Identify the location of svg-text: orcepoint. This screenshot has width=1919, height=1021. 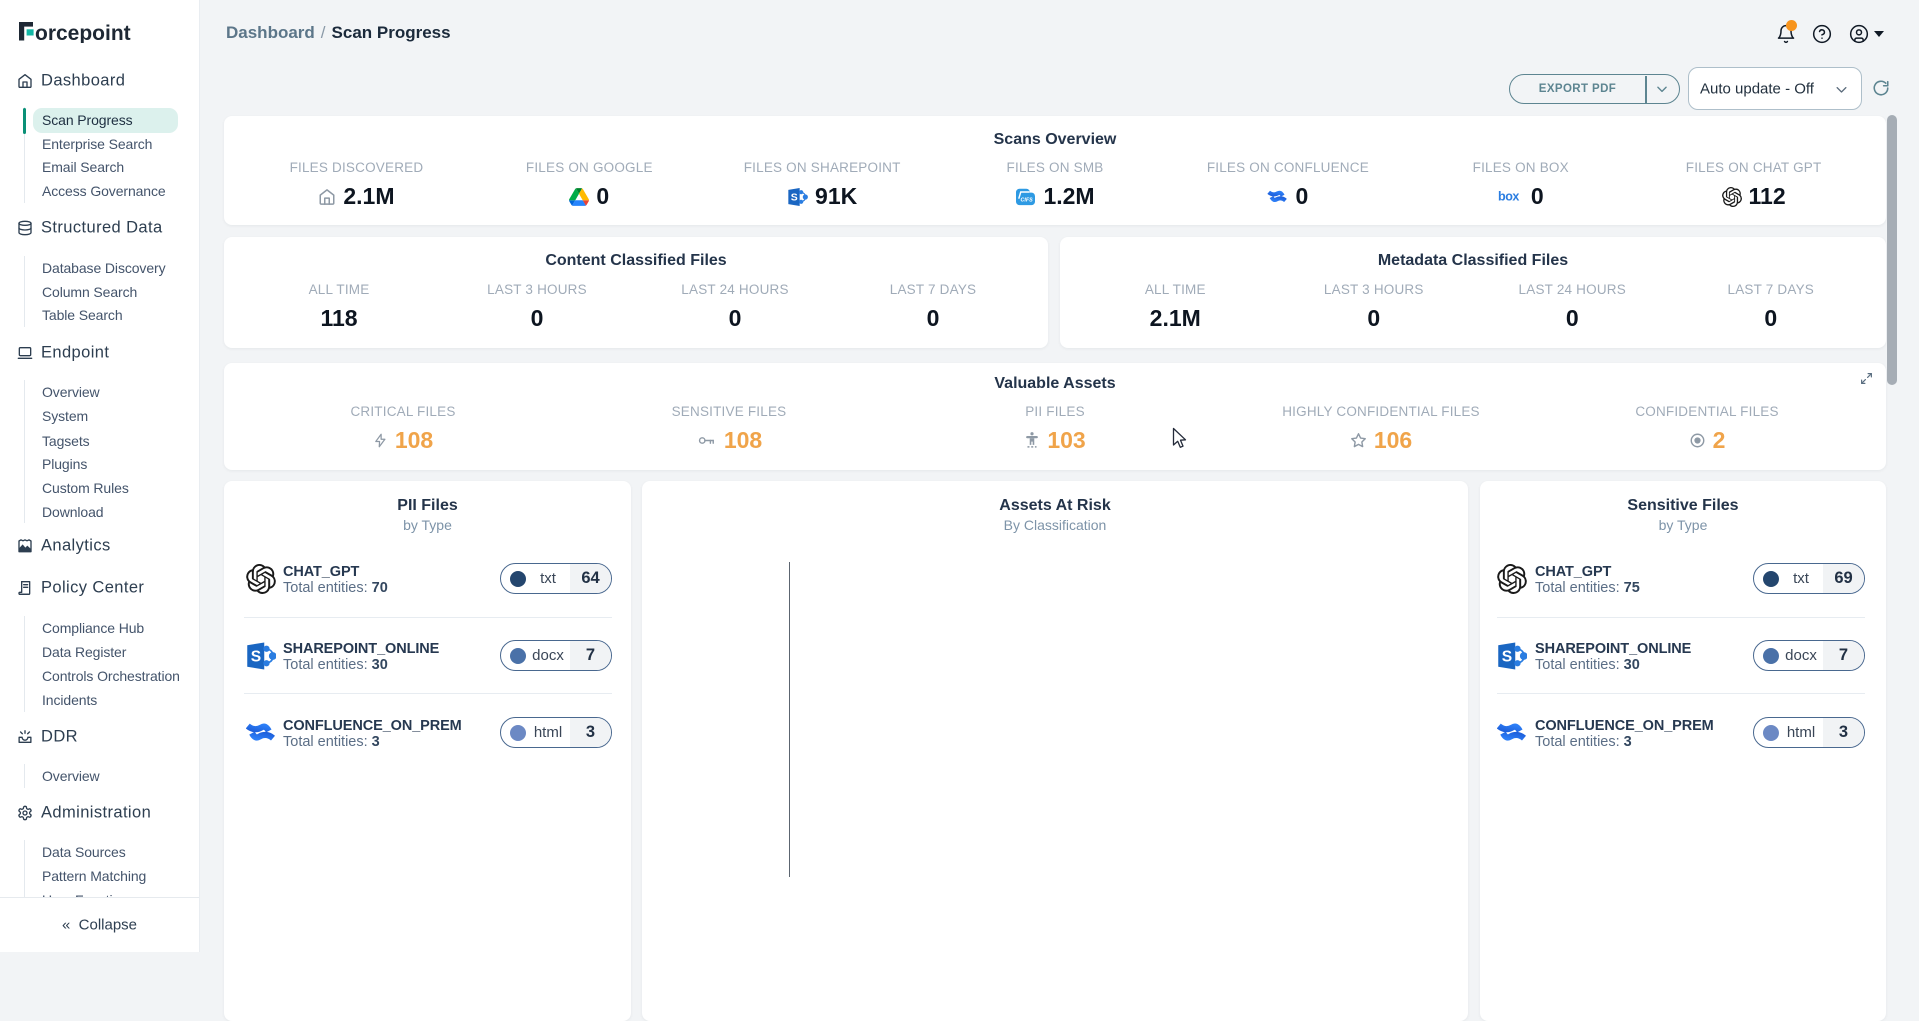
(83, 32).